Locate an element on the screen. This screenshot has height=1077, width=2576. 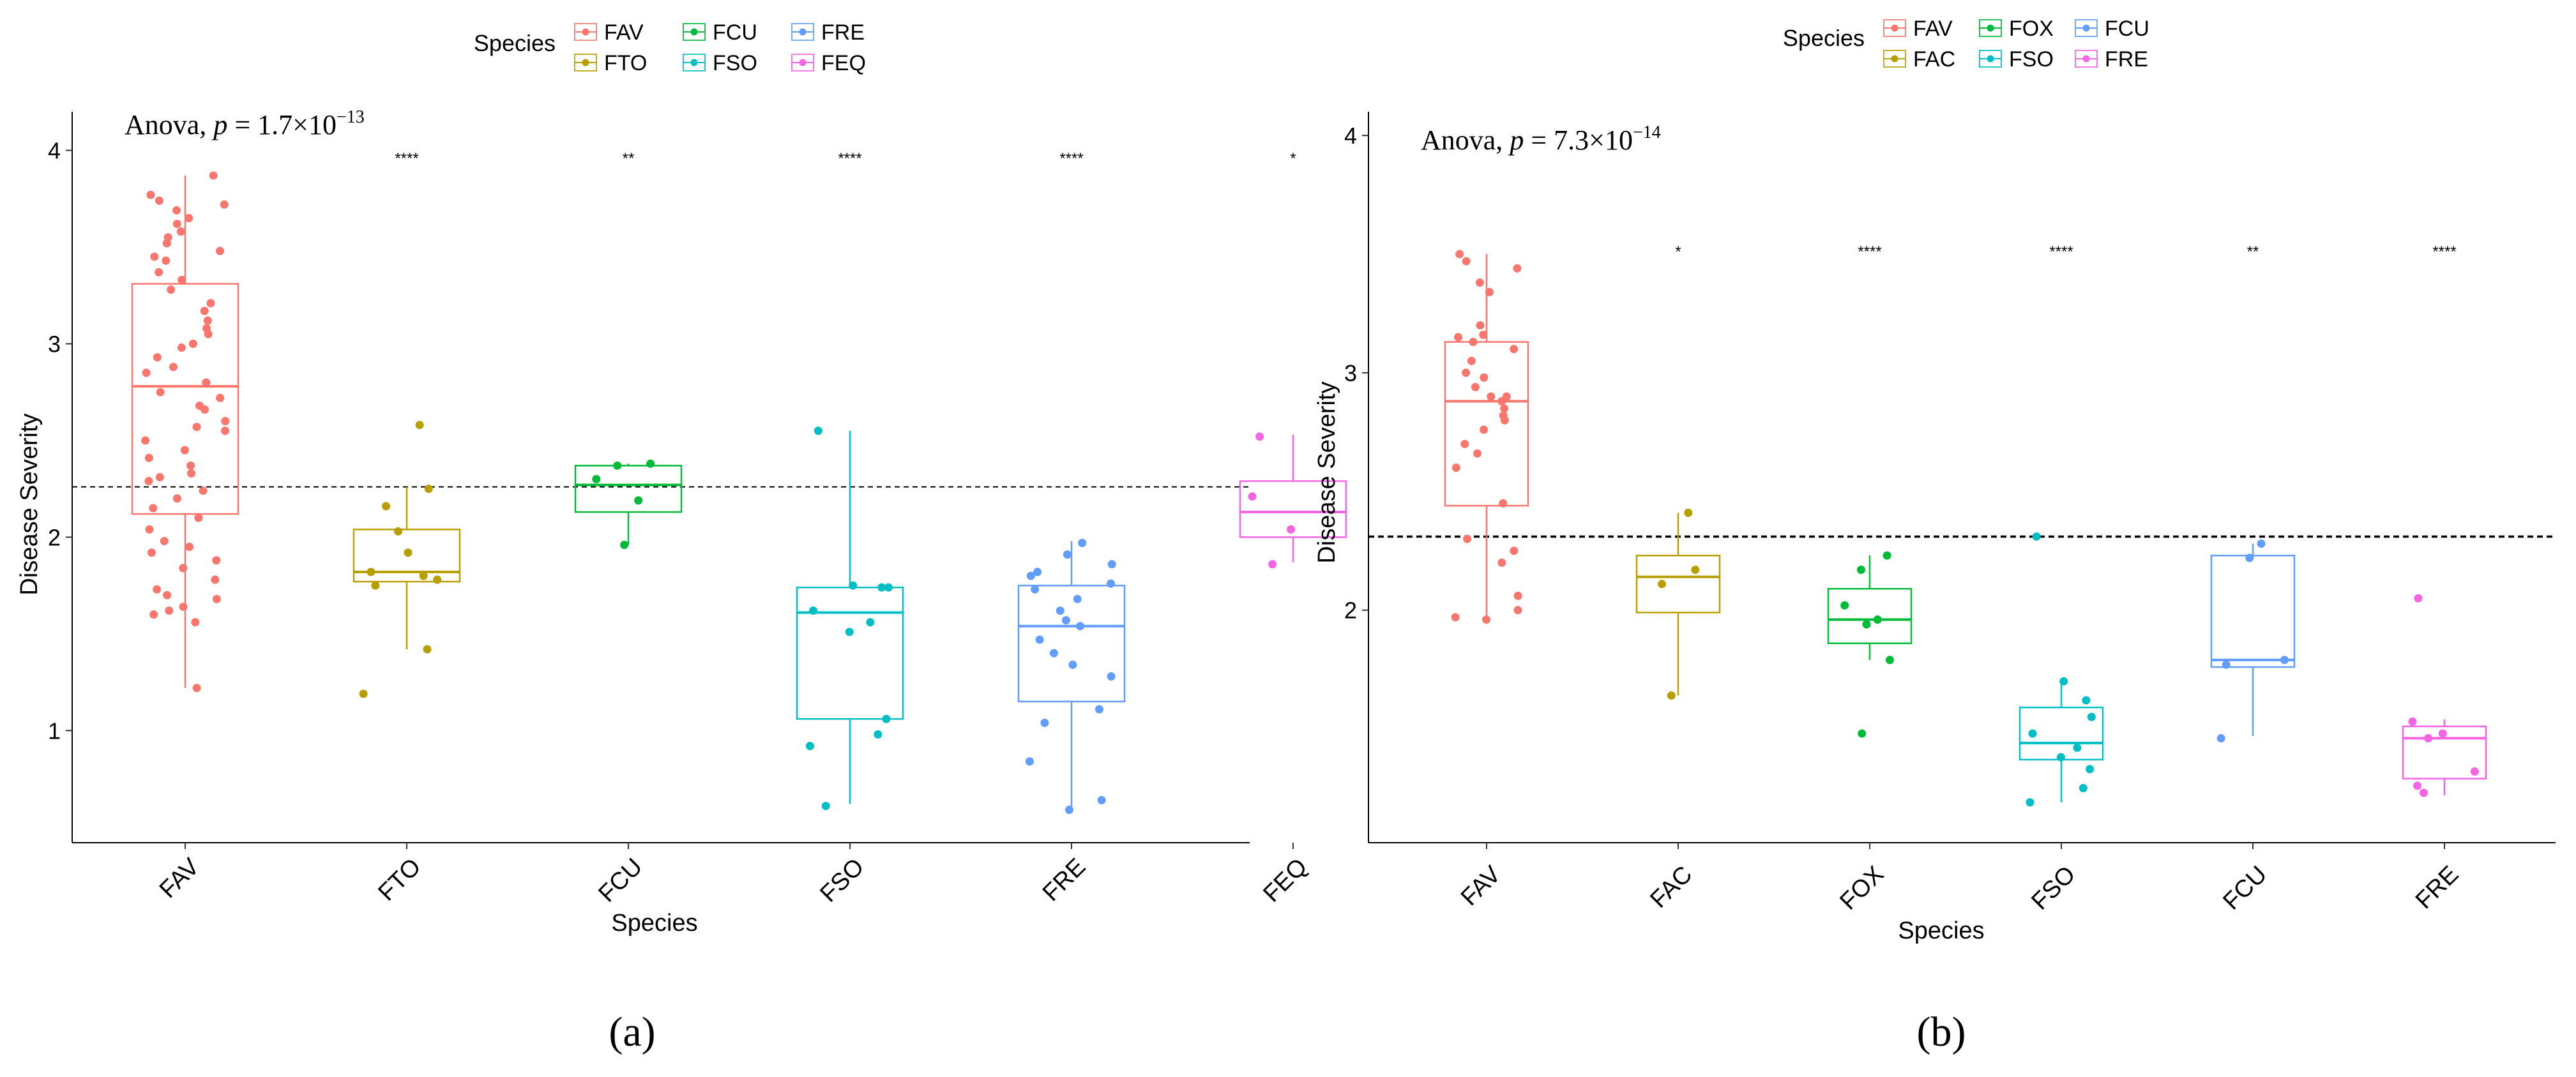
panel-b-fcu-x-tick-label: FCU is located at coordinates (2245, 888).